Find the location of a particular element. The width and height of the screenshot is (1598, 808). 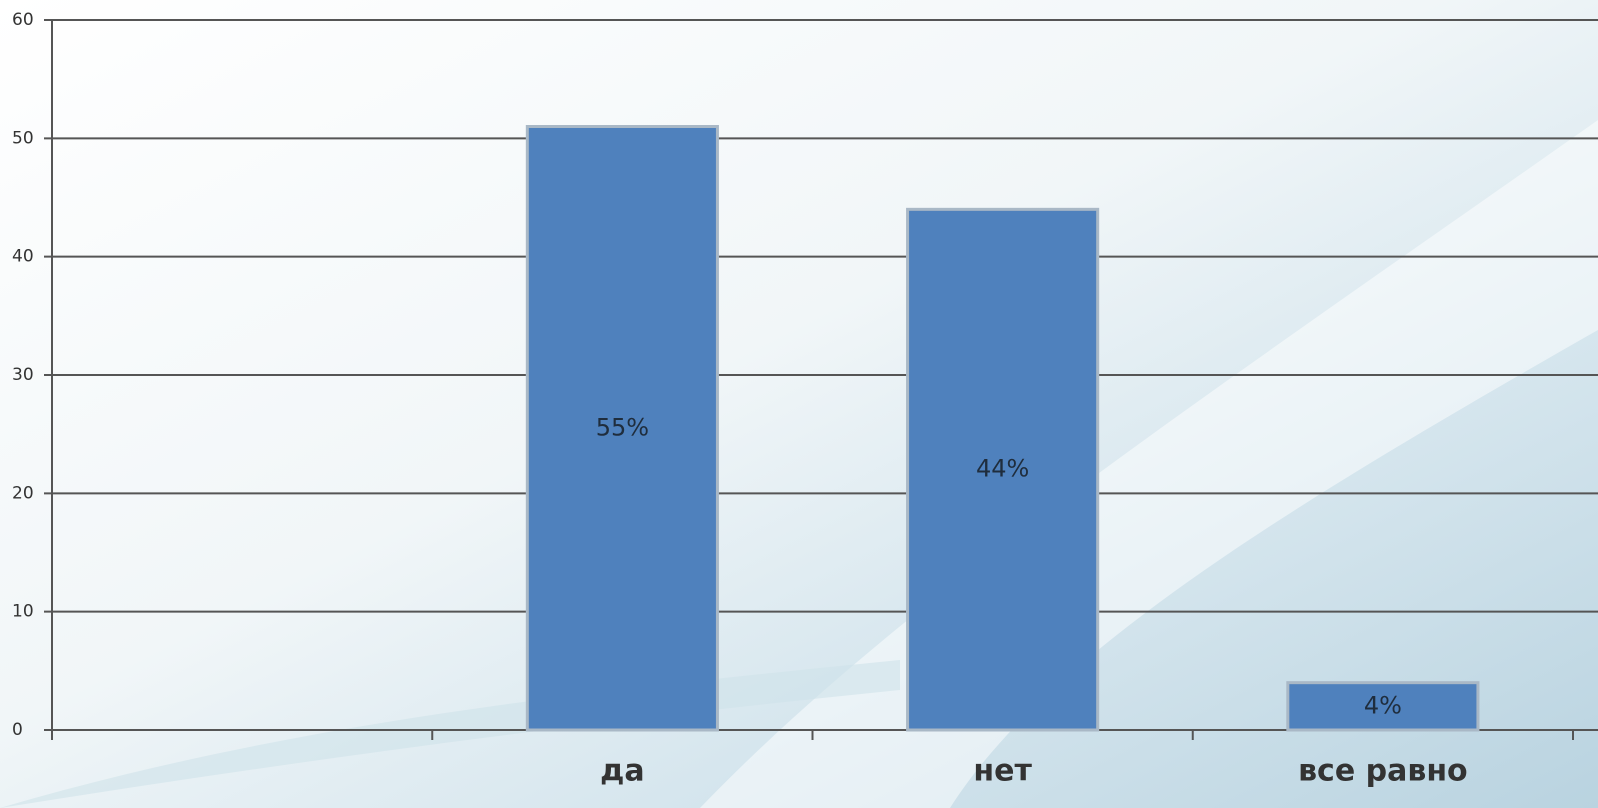

y-tick-label: 60 is located at coordinates (23, 20).